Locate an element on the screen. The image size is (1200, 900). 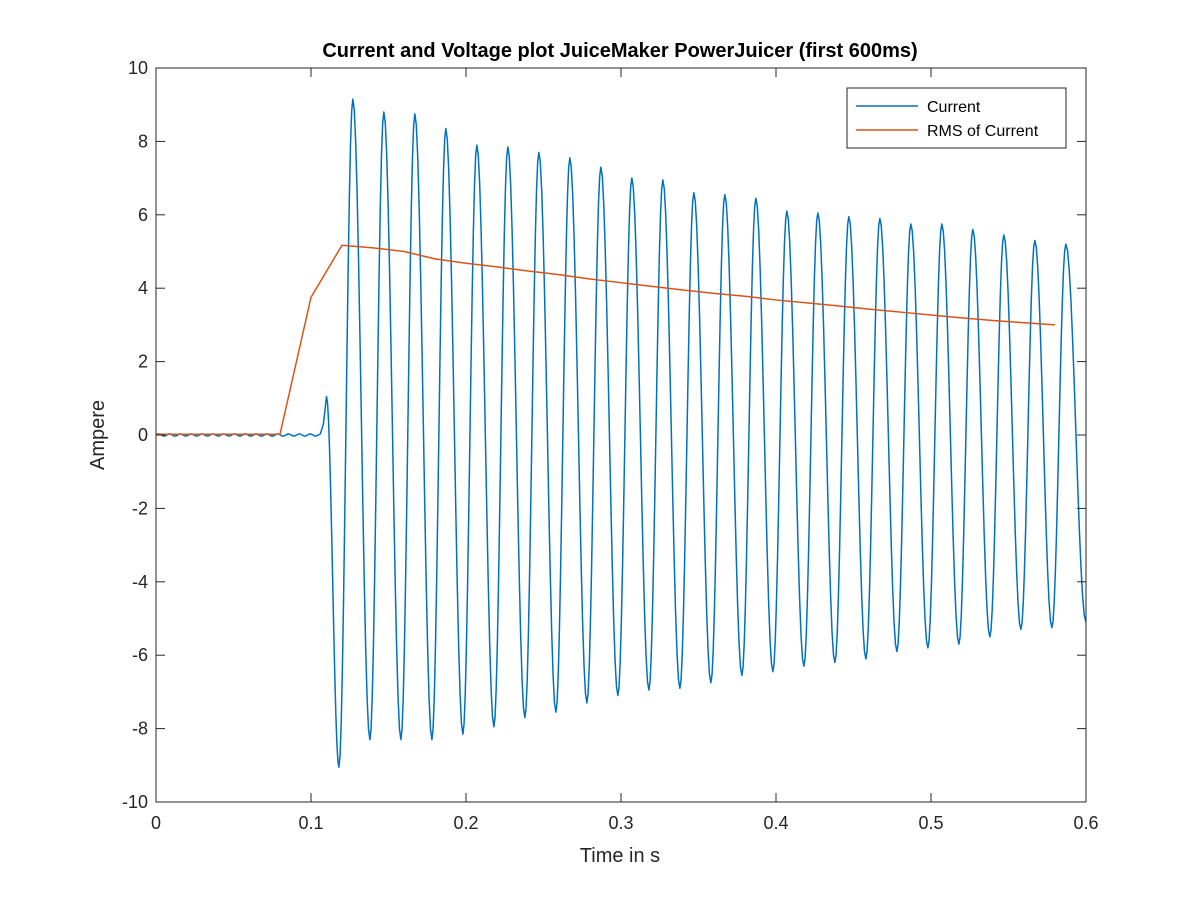
legend-box is located at coordinates (956, 118).